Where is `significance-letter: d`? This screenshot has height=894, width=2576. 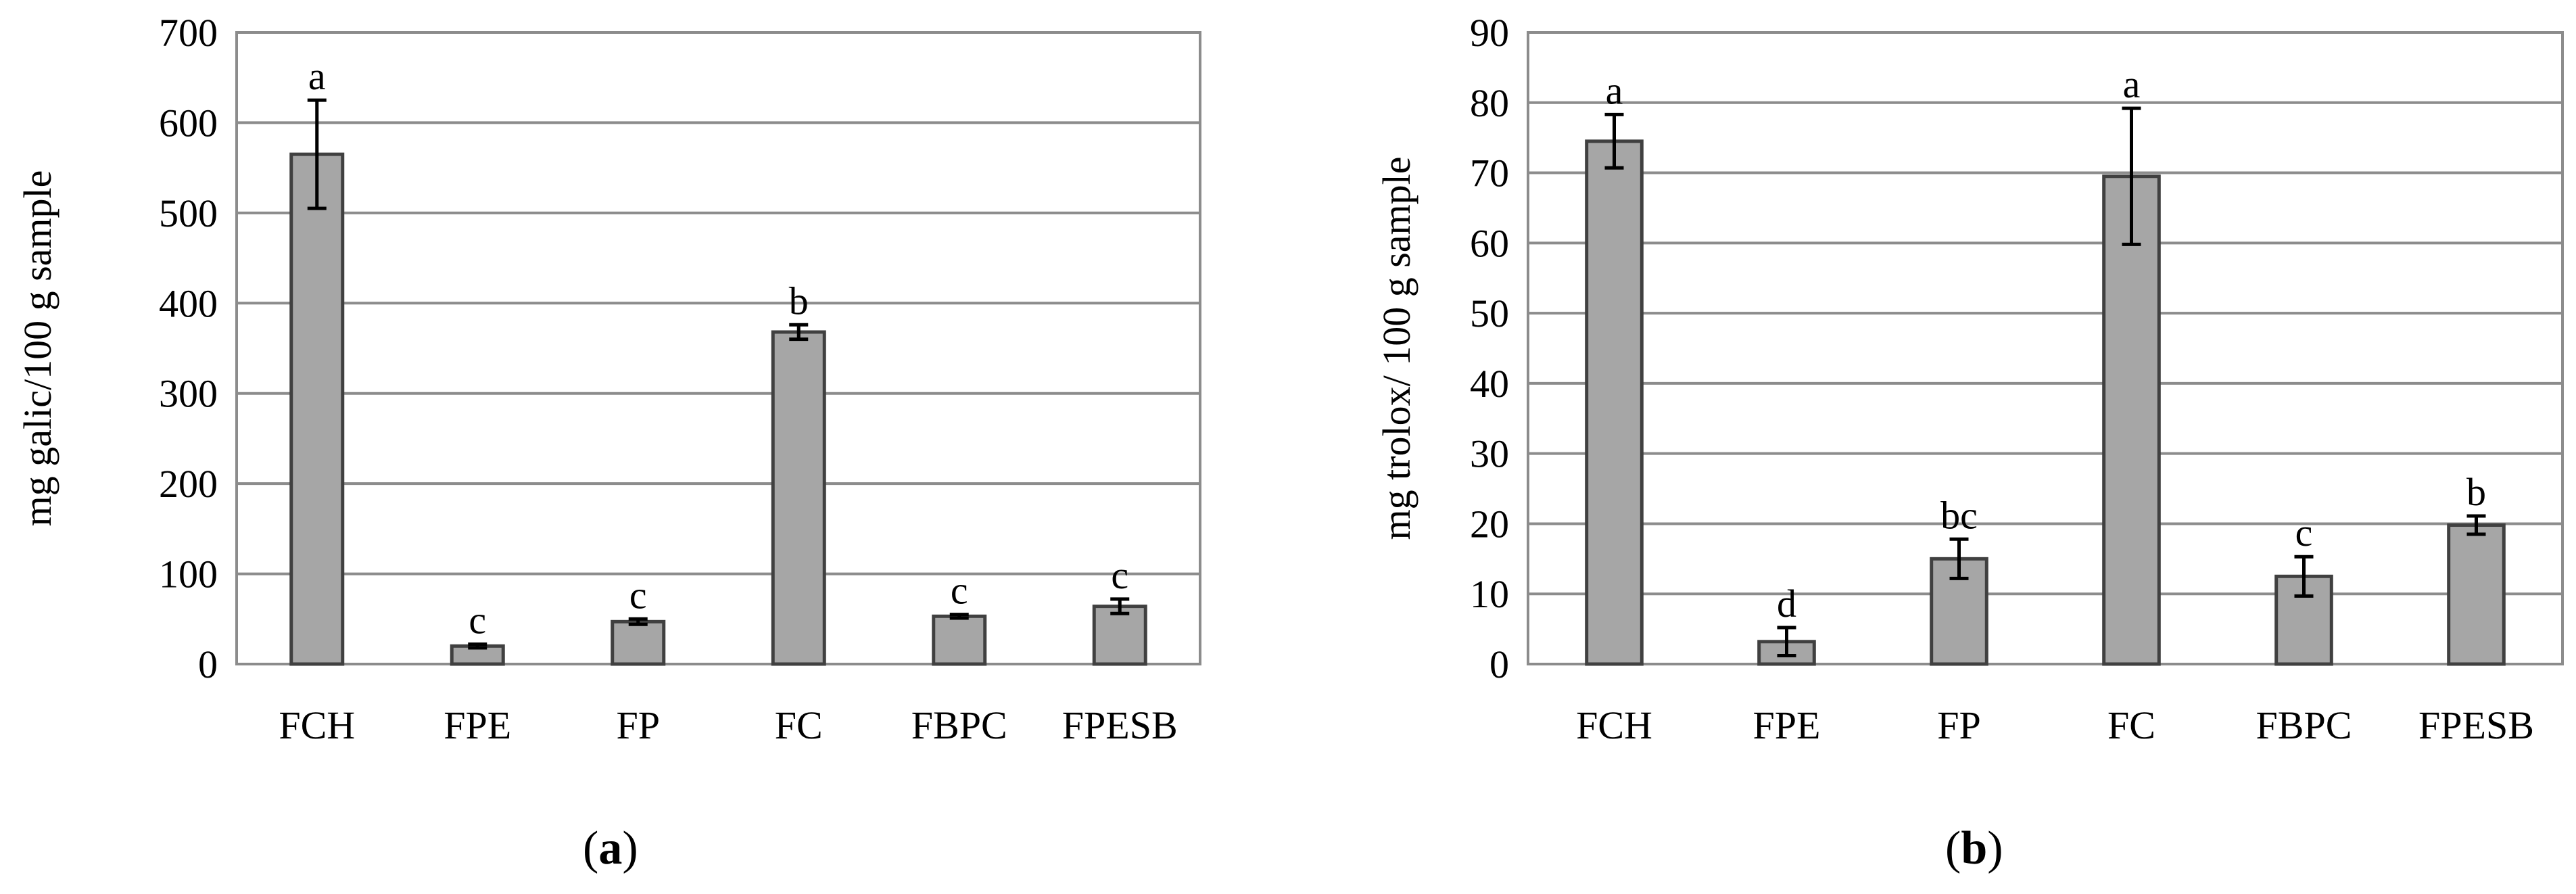 significance-letter: d is located at coordinates (1786, 604).